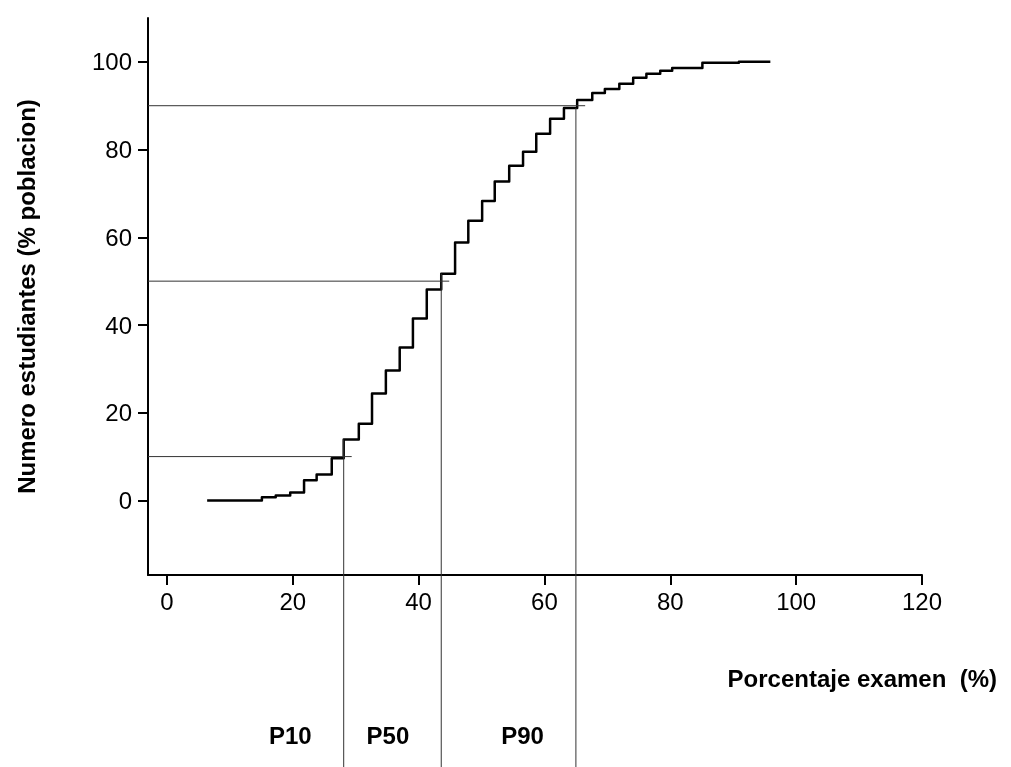 This screenshot has height=767, width=1011. I want to click on y-tick-label: 20, so click(118, 413).